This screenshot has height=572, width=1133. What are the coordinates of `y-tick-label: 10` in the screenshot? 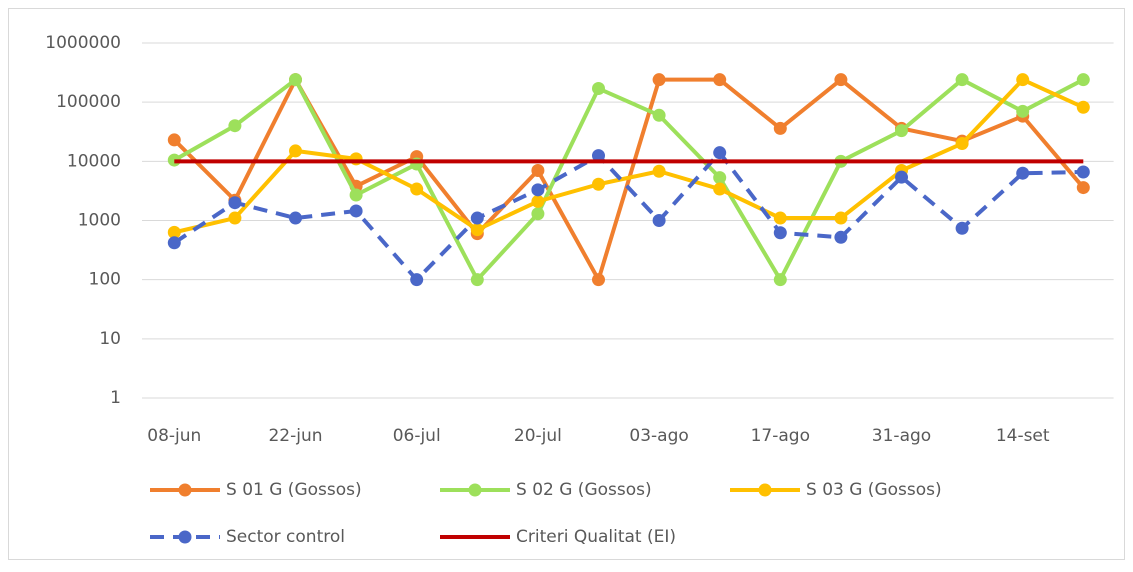 It's located at (110, 339).